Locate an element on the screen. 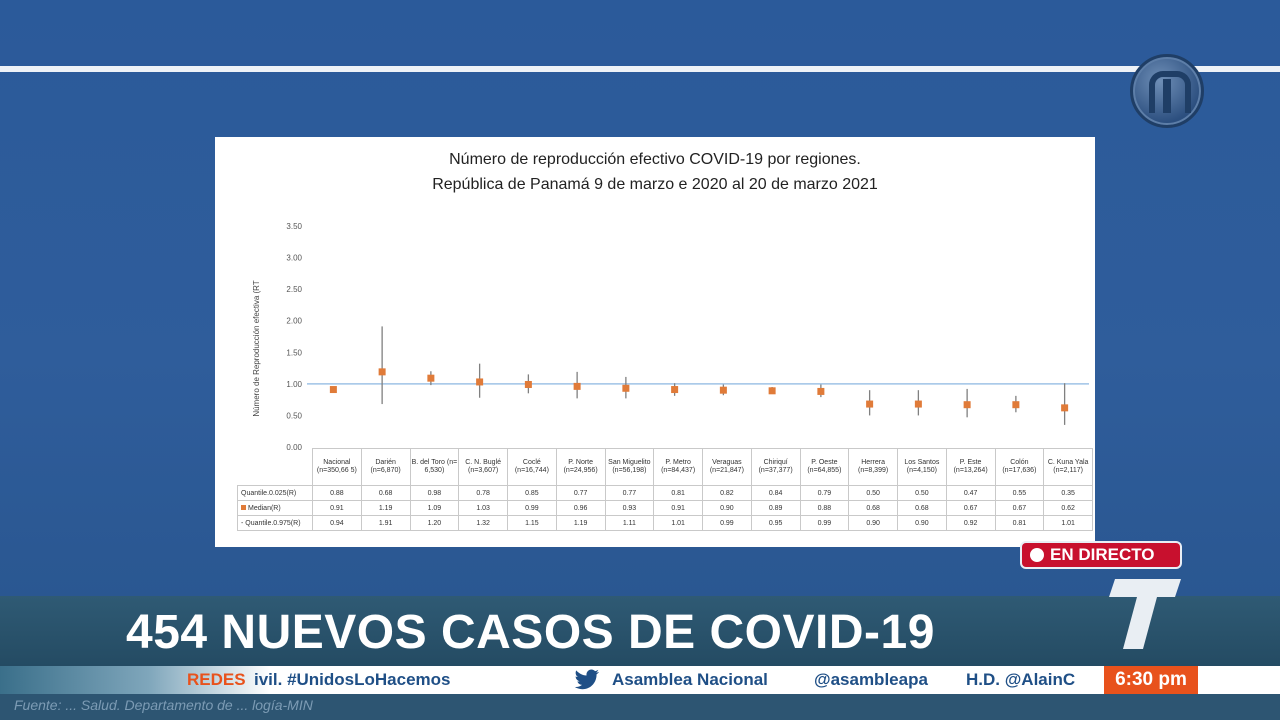 The width and height of the screenshot is (1280, 720). table-row-label: Median(R) is located at coordinates (275, 508).